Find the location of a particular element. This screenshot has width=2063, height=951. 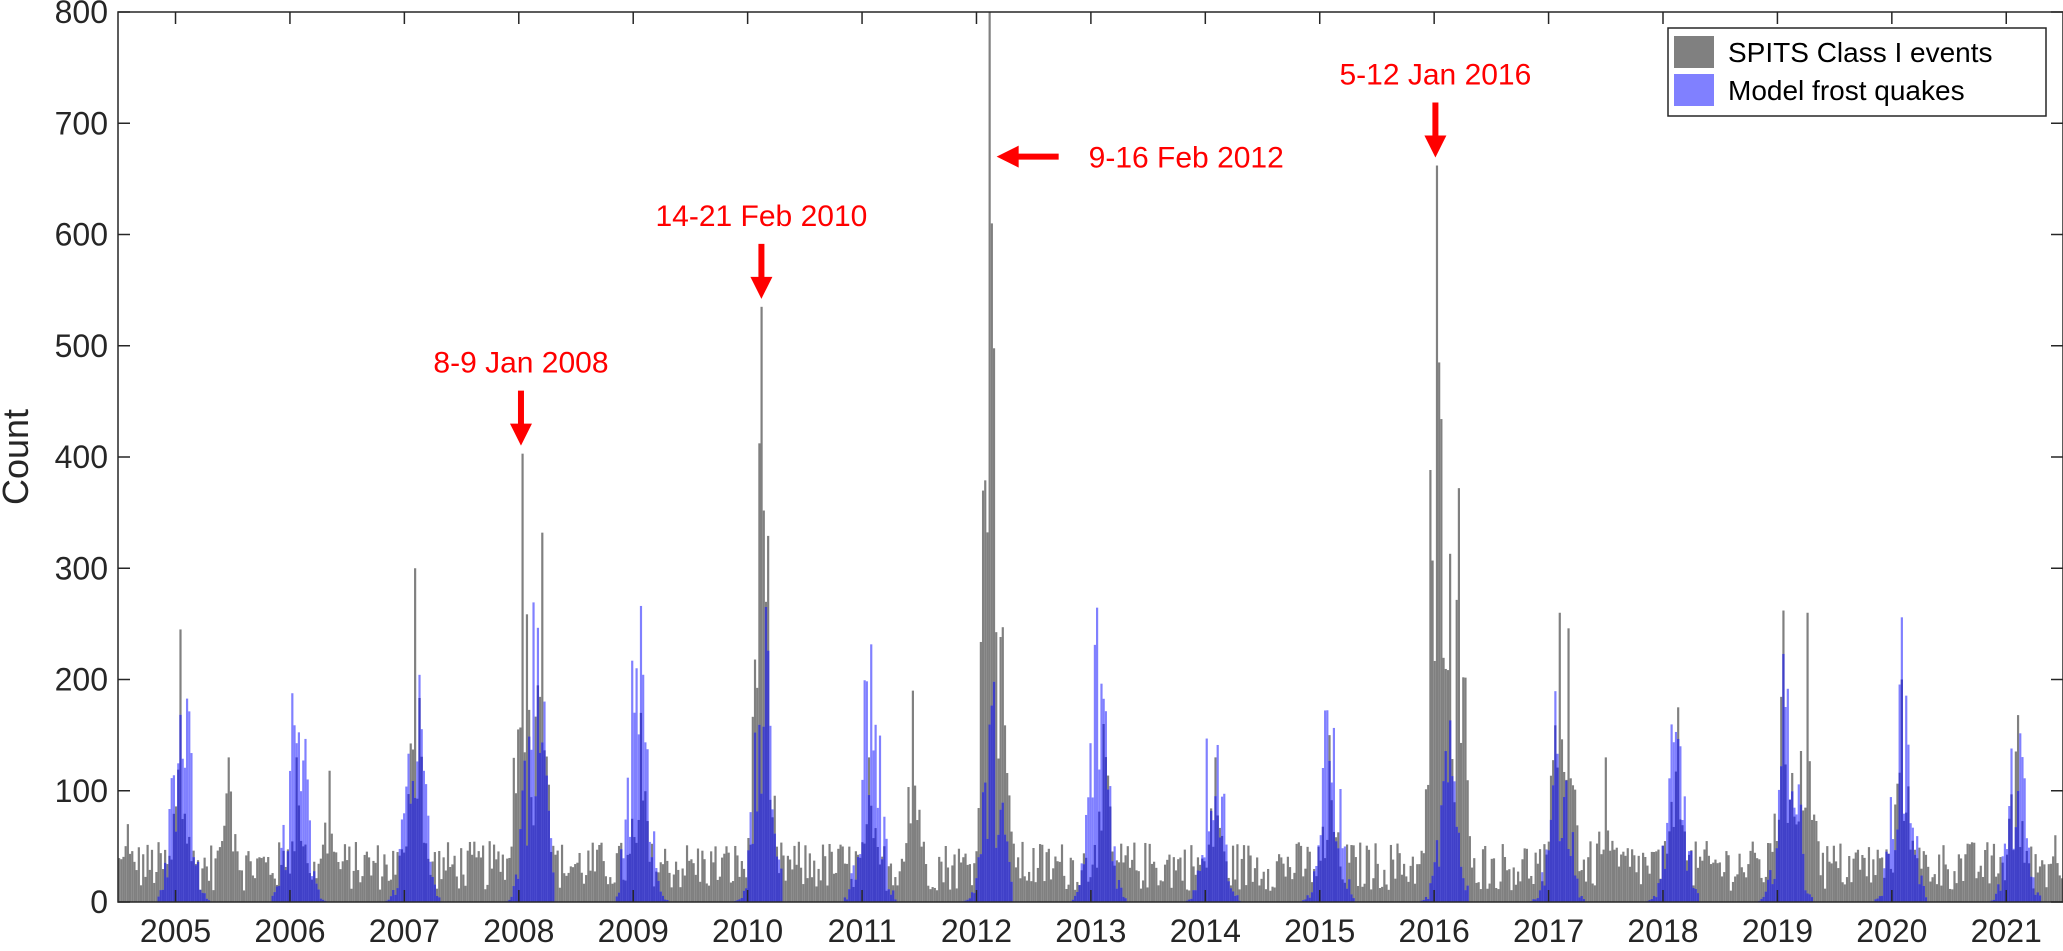

x-tick-label: 2019 is located at coordinates (1777, 931).